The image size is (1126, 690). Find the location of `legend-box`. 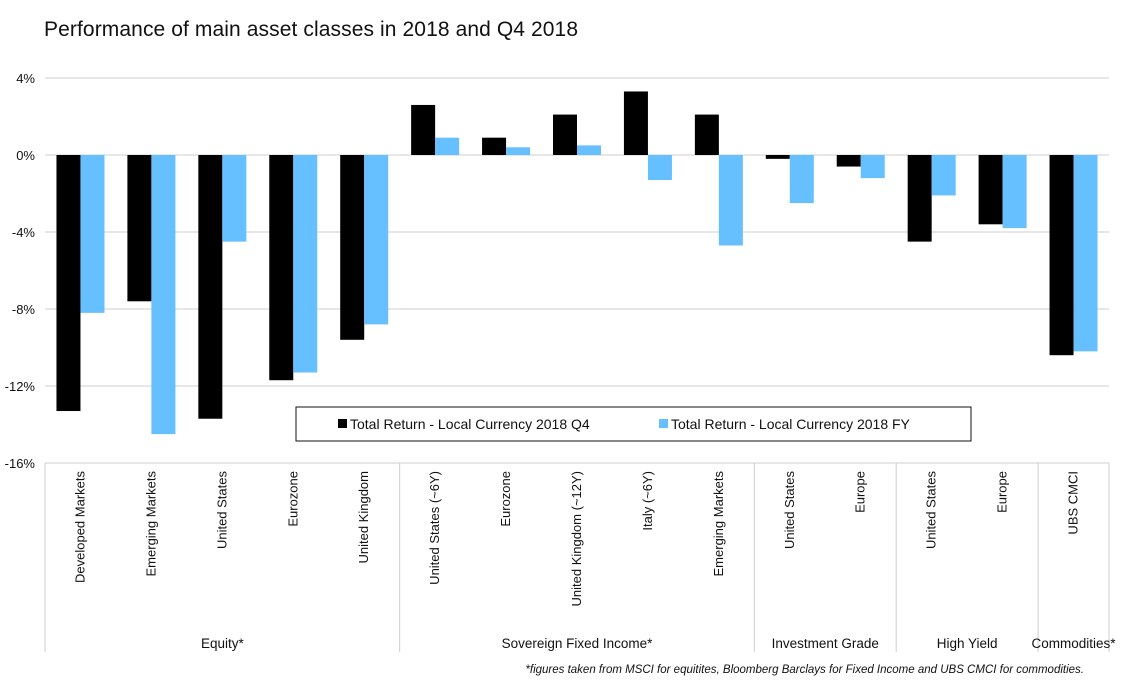

legend-box is located at coordinates (633, 424).